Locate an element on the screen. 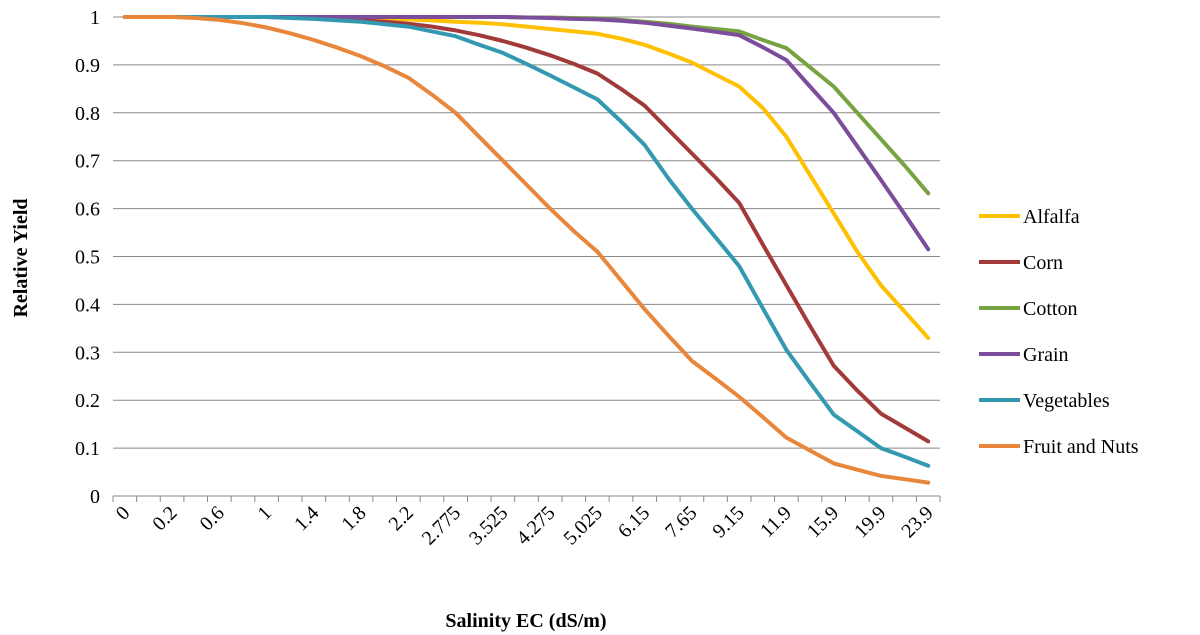 The height and width of the screenshot is (635, 1200). x-tick-label: 1.8 is located at coordinates (353, 518).